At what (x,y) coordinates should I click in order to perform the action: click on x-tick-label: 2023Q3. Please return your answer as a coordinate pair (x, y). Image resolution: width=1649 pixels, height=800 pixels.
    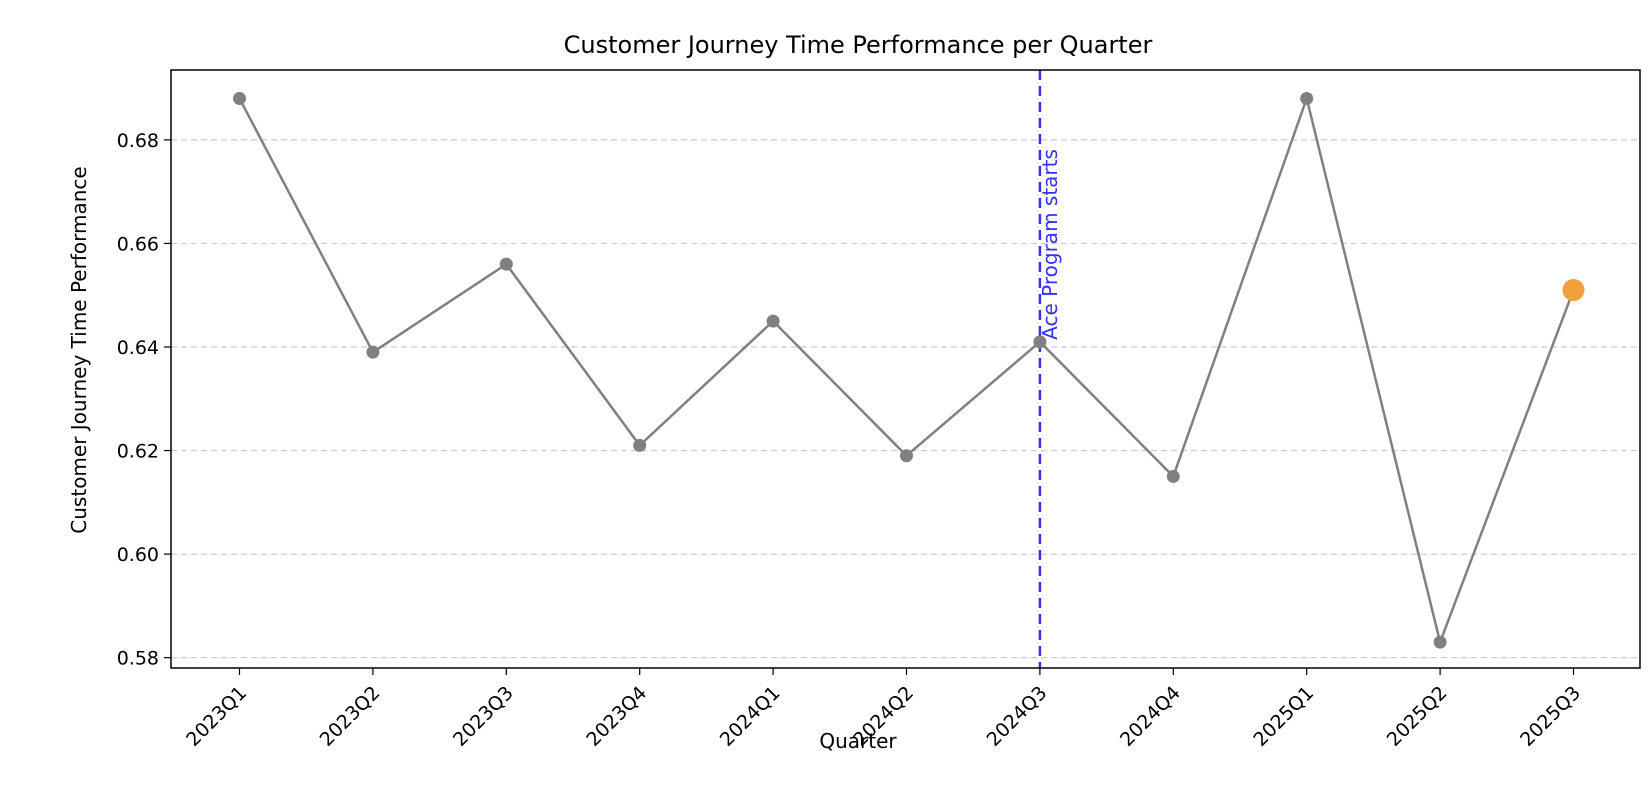
    Looking at the image, I should click on (483, 716).